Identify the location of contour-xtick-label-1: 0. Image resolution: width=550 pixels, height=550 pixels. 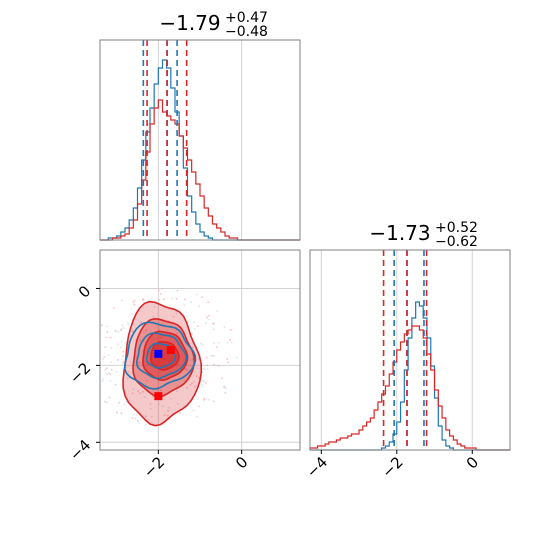
(241, 462).